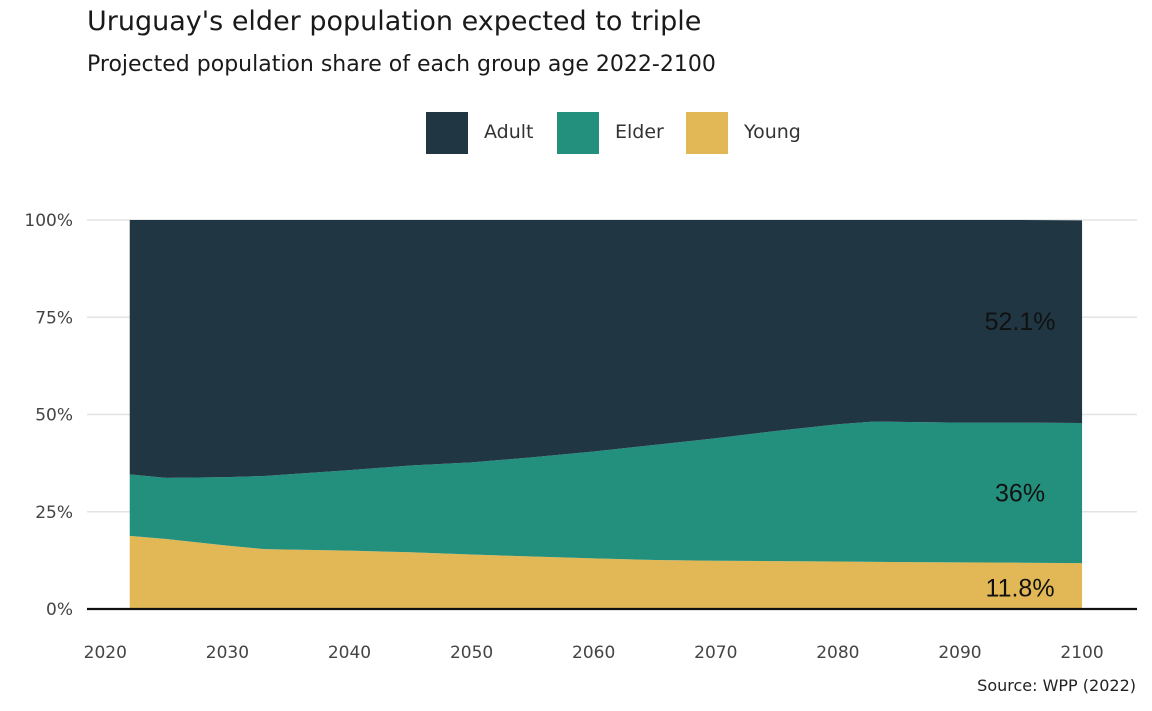 This screenshot has width=1152, height=711. I want to click on end-label-young: 11.8%, so click(1020, 589).